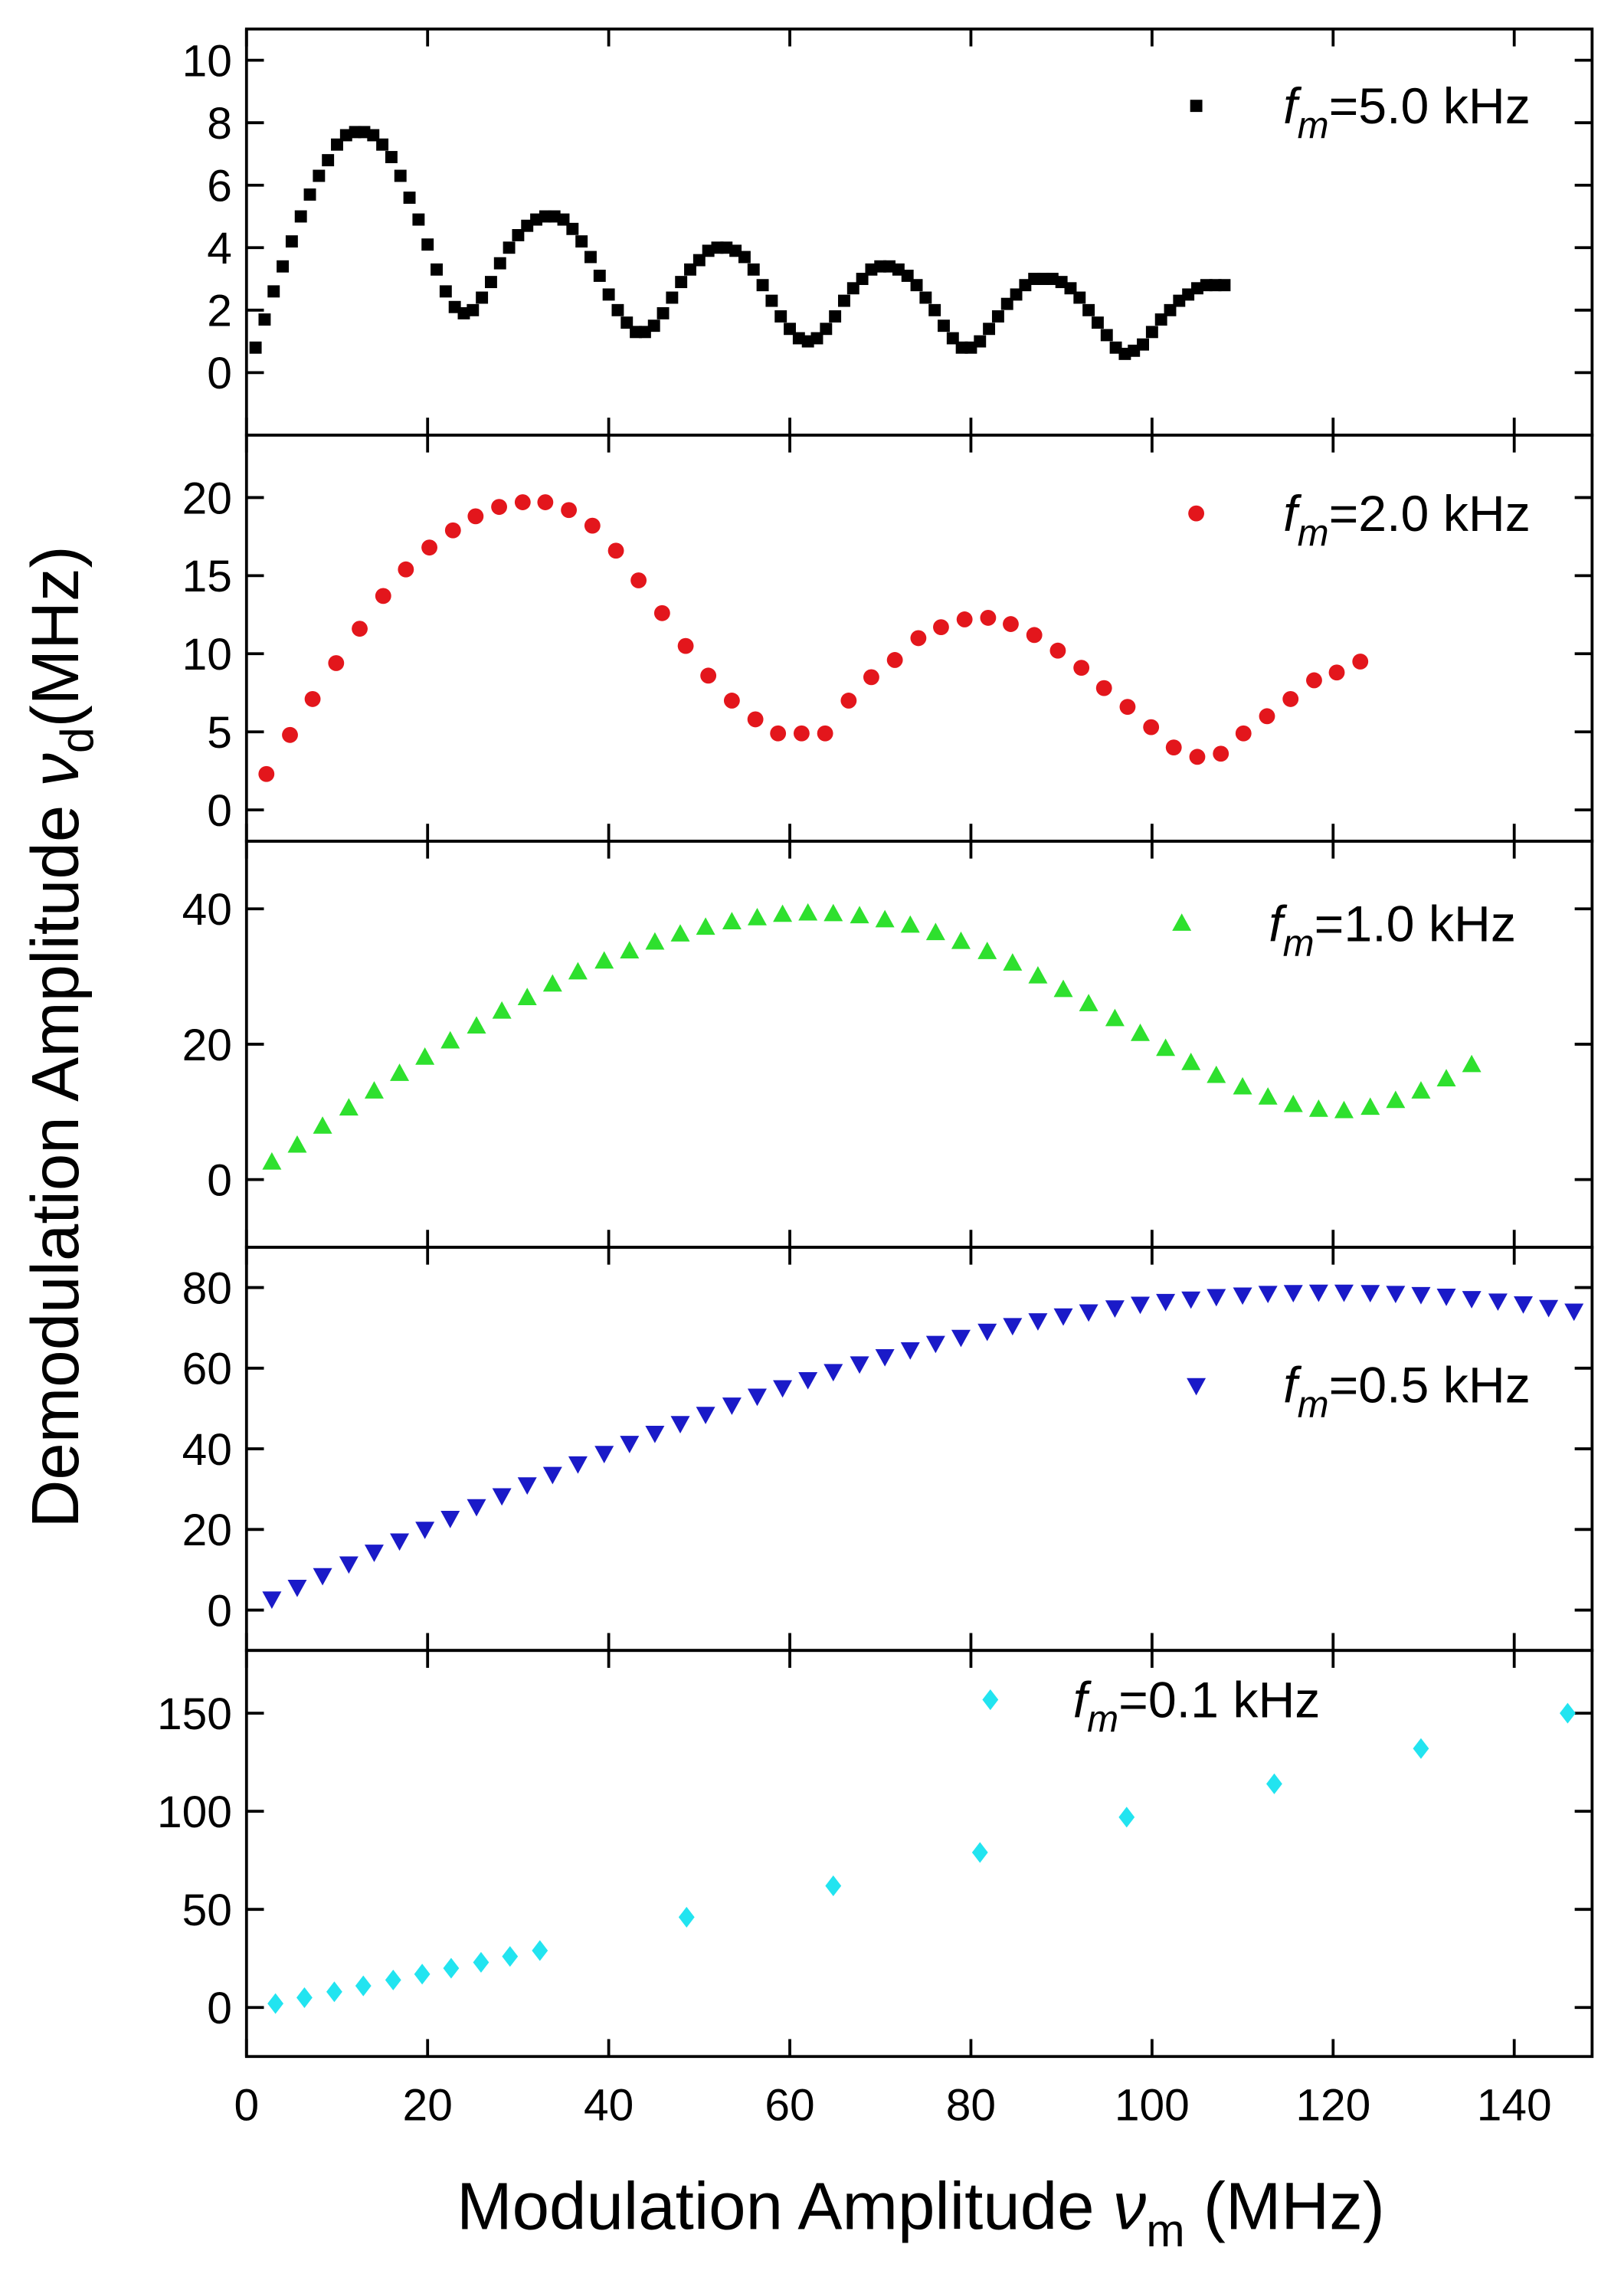 This screenshot has height=2290, width=1624. Describe the element at coordinates (246, 2106) in the screenshot. I see `x-tick-label: 0` at that location.